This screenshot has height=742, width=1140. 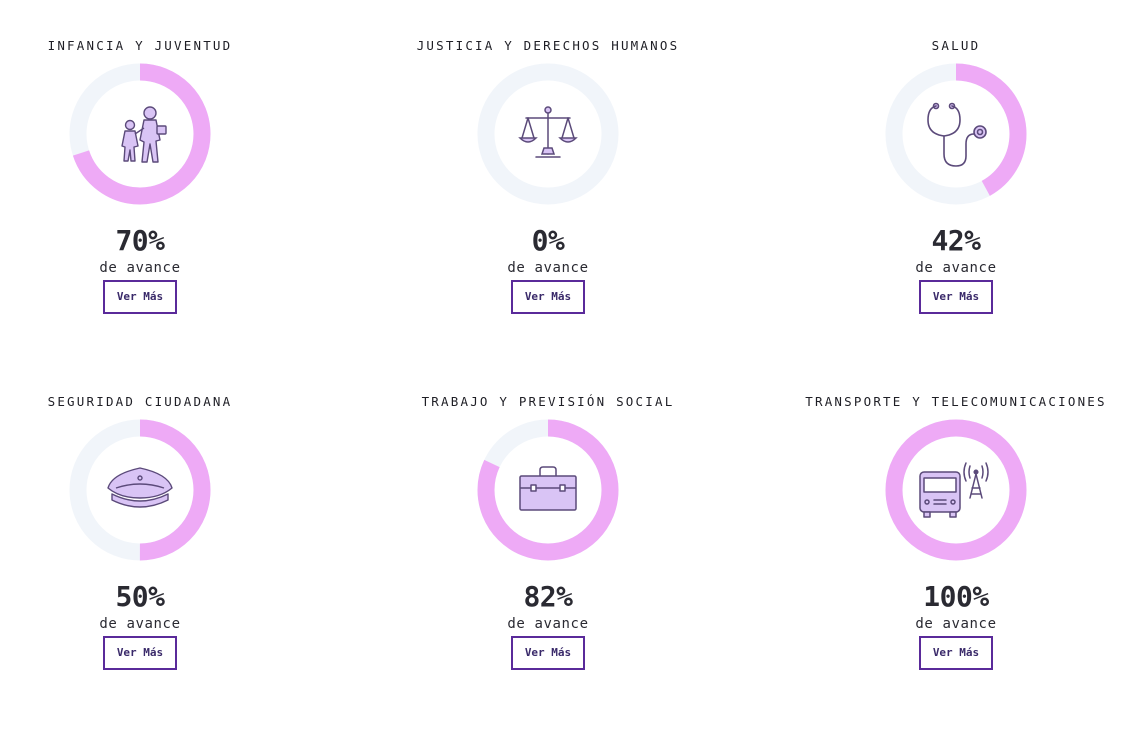 What do you see at coordinates (144, 134) in the screenshot?
I see `children-icon` at bounding box center [144, 134].